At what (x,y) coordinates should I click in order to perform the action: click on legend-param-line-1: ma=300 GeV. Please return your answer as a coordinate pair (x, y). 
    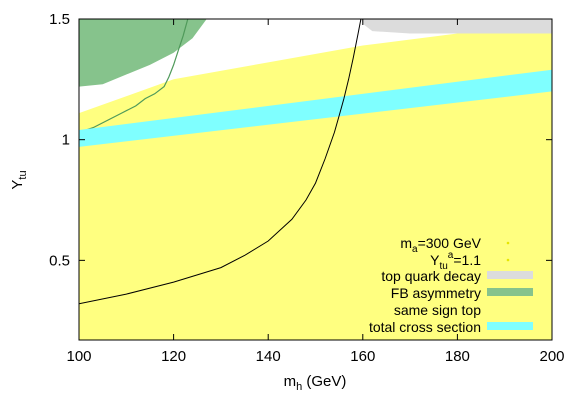
    Looking at the image, I should click on (440, 245).